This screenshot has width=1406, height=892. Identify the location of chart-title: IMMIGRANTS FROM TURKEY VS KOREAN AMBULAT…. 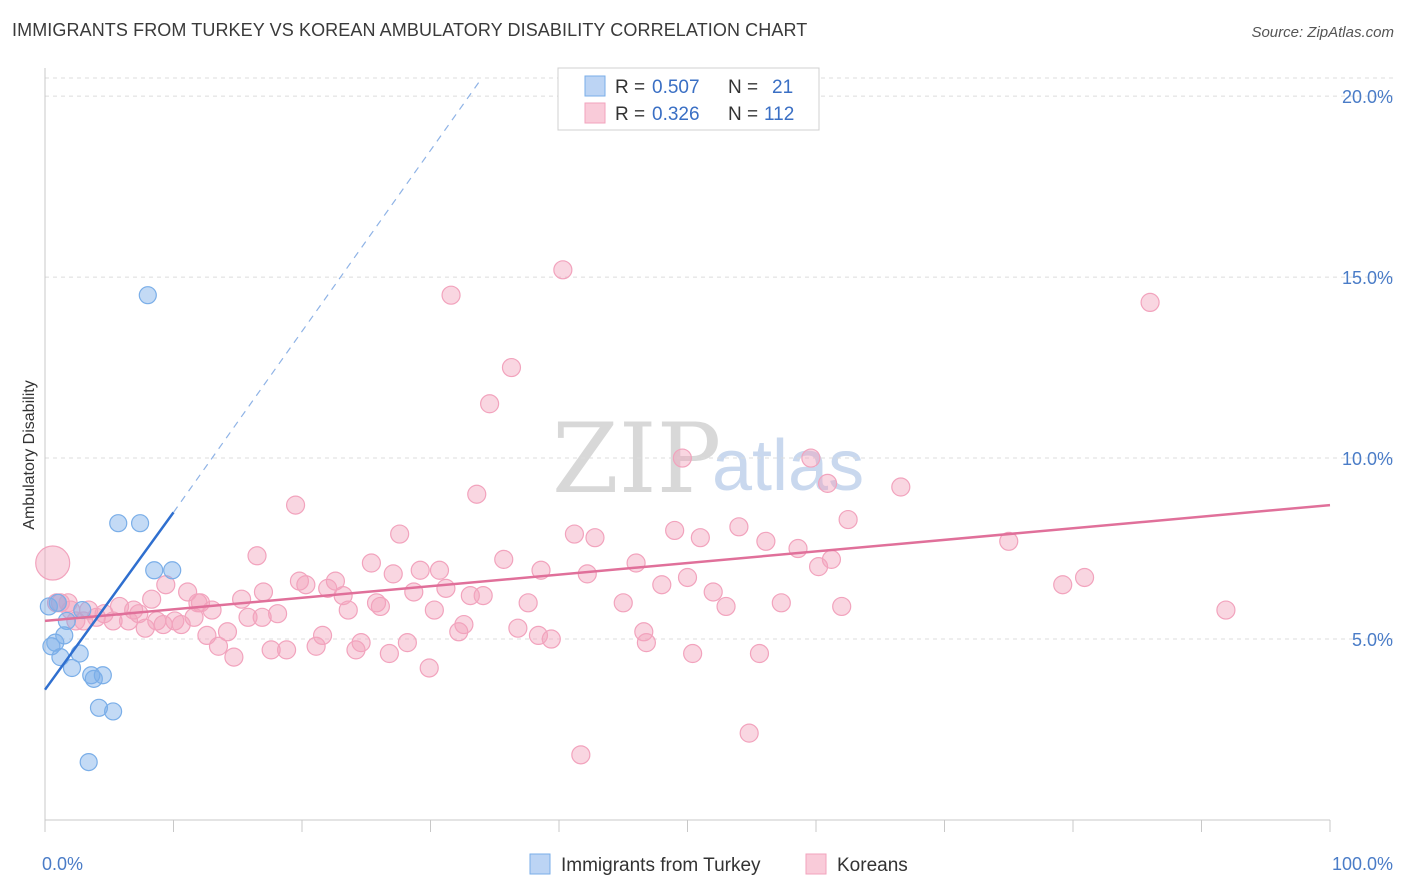
(410, 30).